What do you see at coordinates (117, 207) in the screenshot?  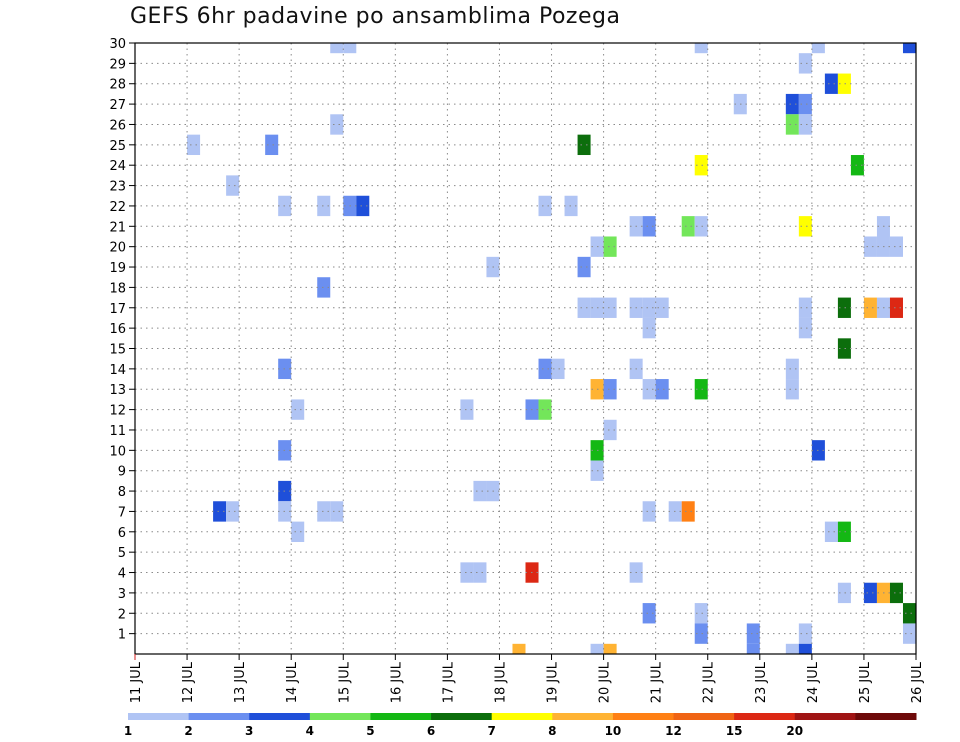 I see `y-tick-label: 22` at bounding box center [117, 207].